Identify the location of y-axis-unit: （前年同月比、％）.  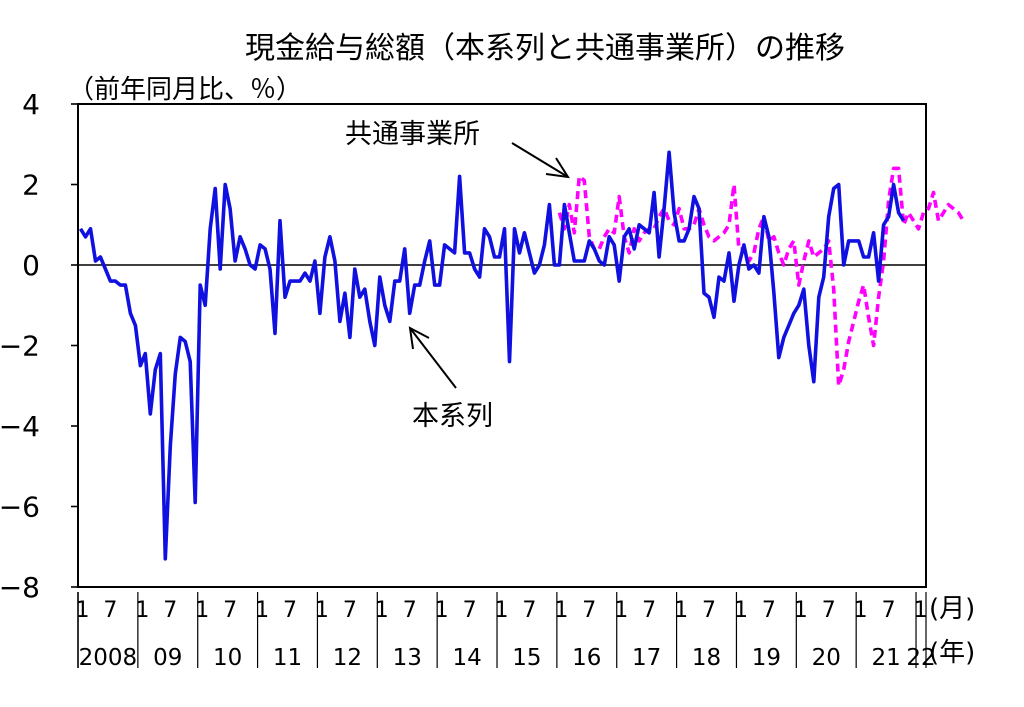
(185, 90).